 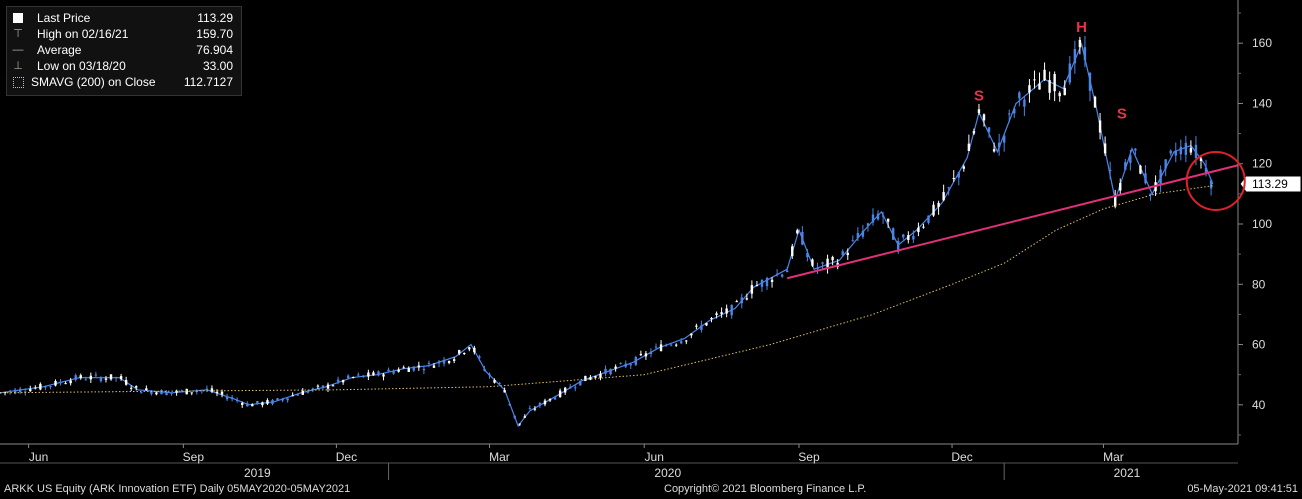 I want to click on legend-label: Last Price, so click(x=64, y=18).